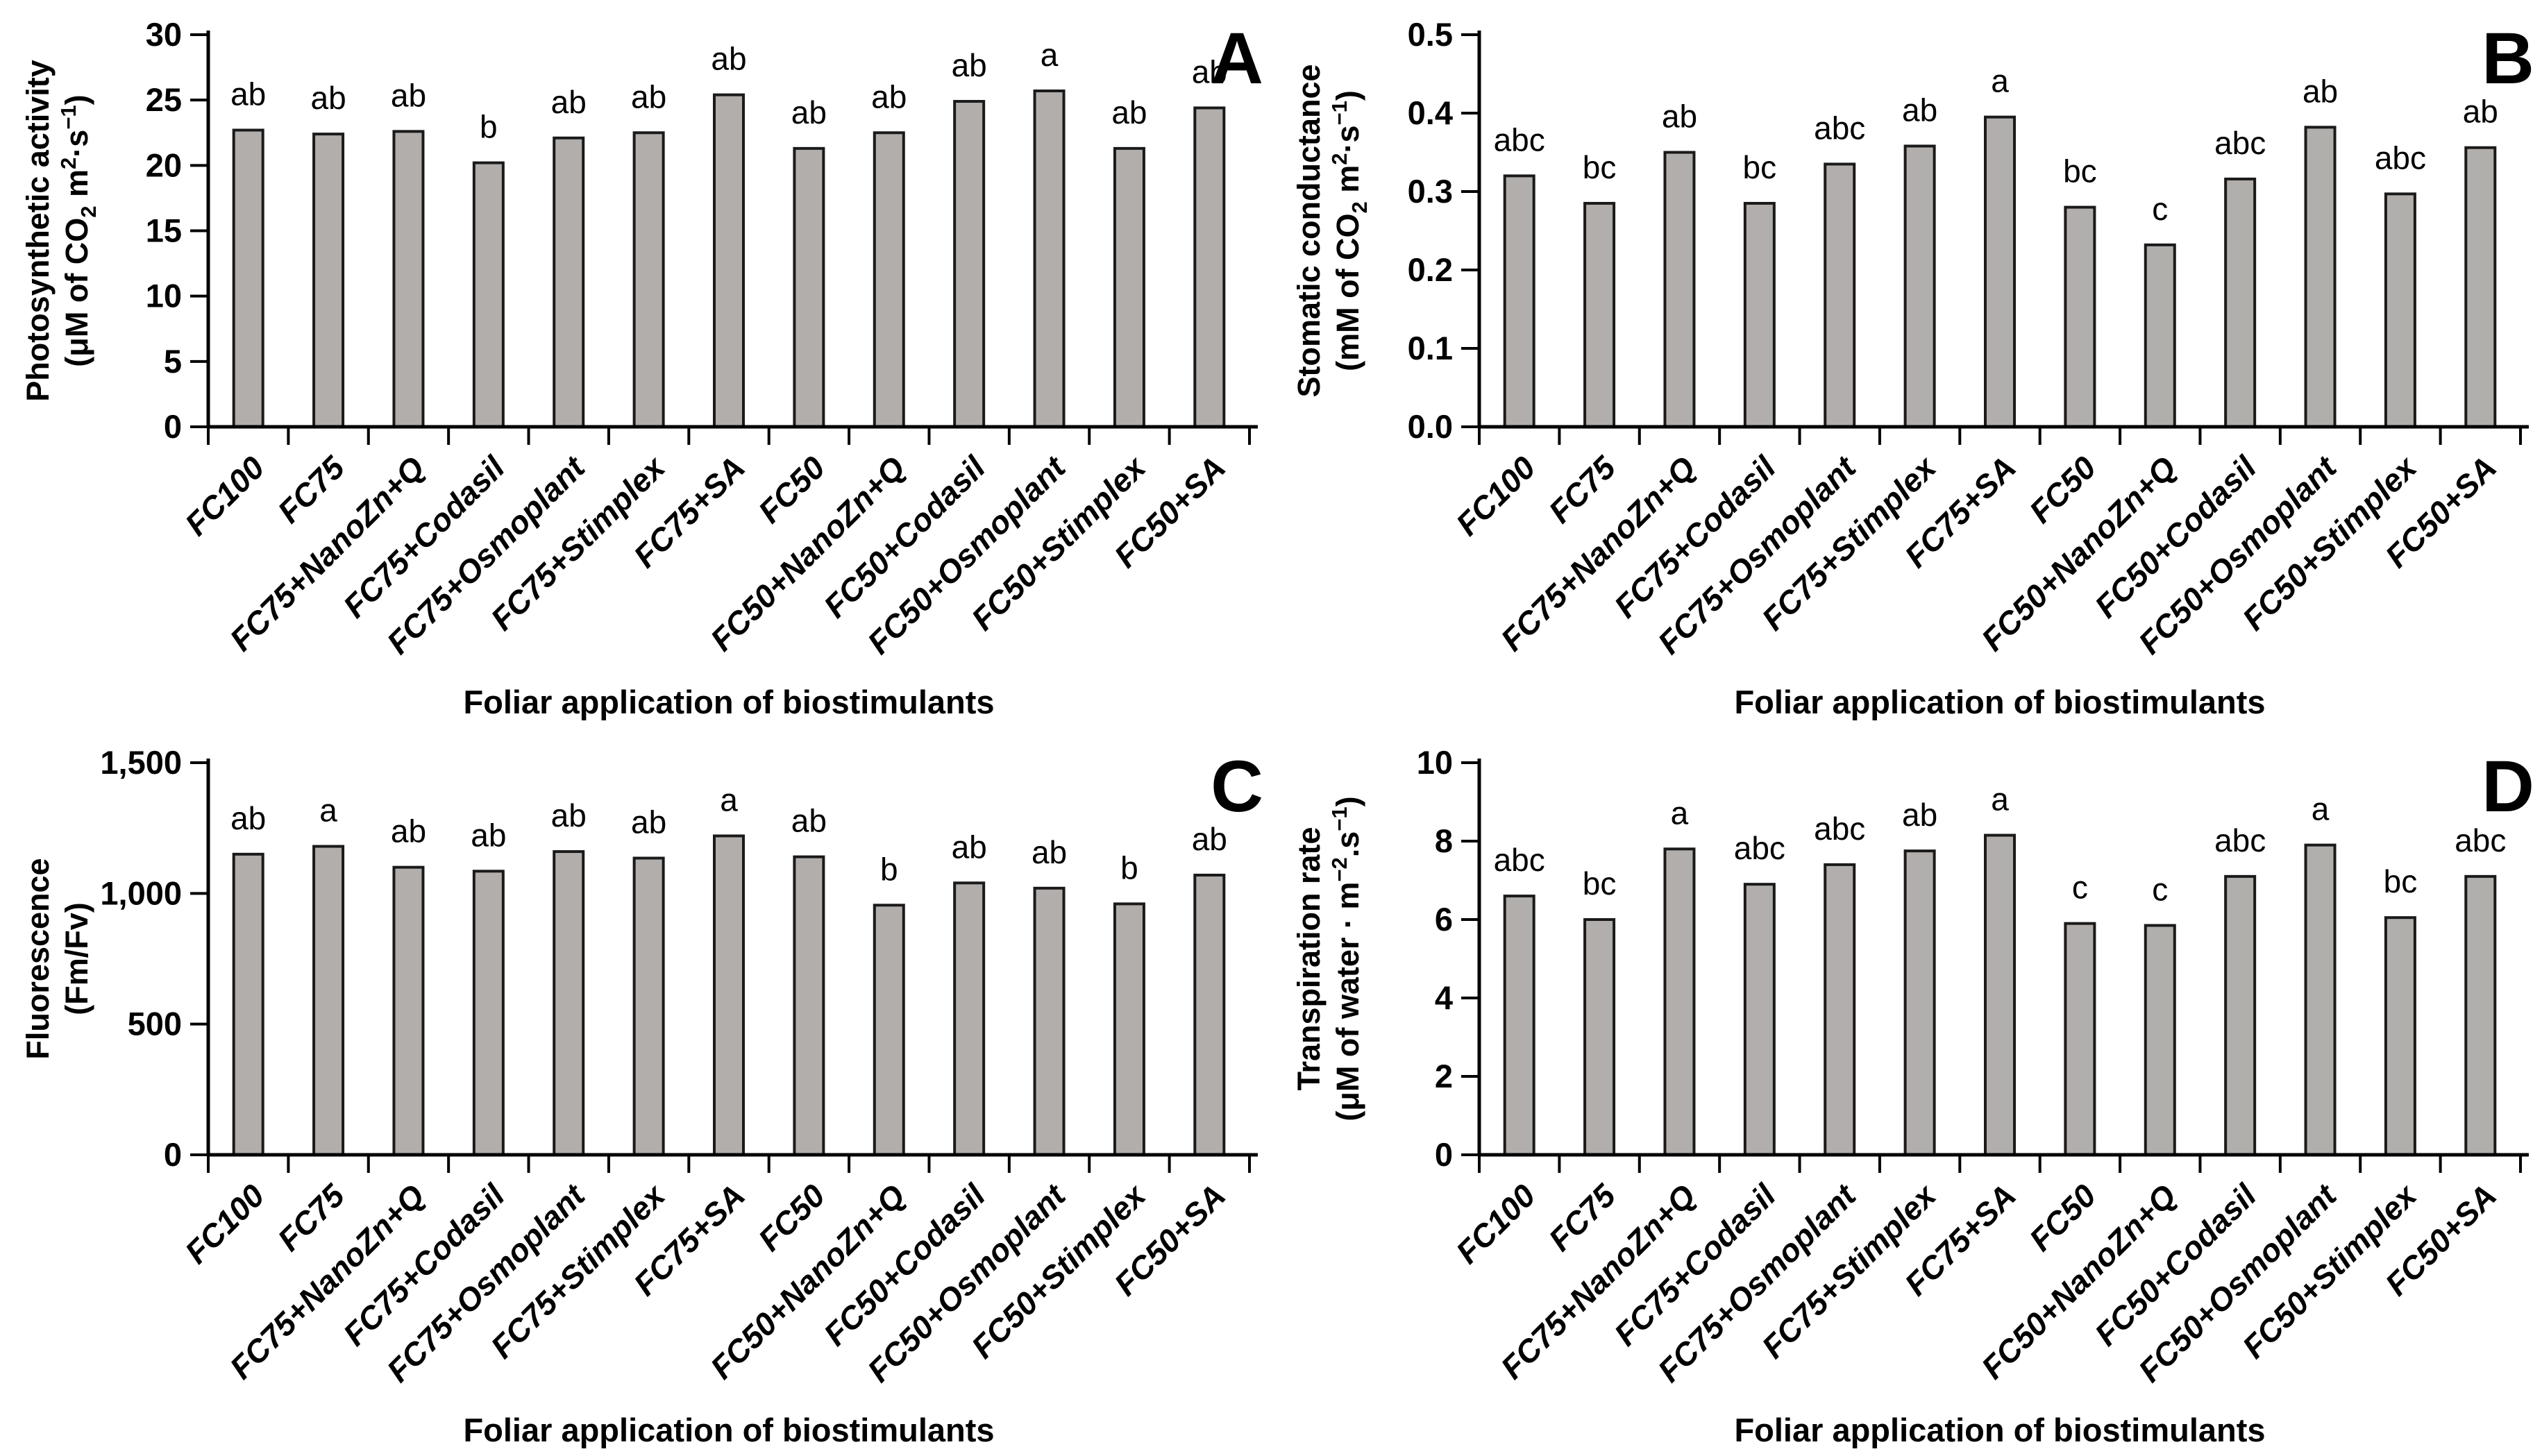 The width and height of the screenshot is (2542, 1456). I want to click on panel-letter: D, so click(2508, 786).